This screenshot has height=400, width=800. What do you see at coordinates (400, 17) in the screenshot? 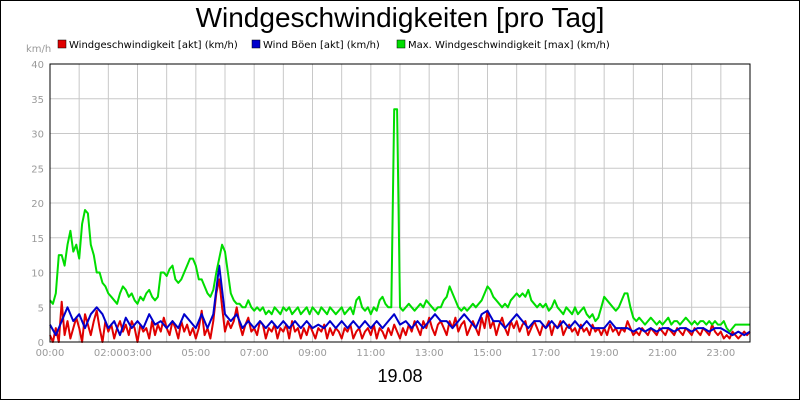
I see `chart-title: Windgeschwindigkeiten [pro Tag]` at bounding box center [400, 17].